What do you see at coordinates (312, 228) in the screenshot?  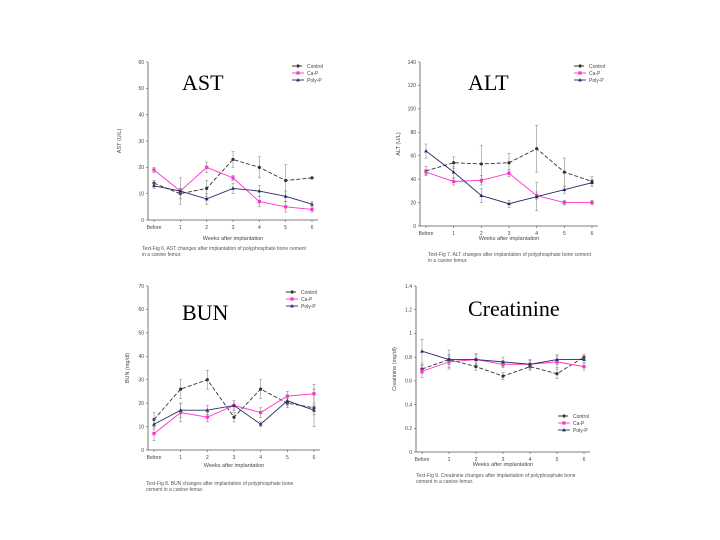 I see `x-tick-label: 6` at bounding box center [312, 228].